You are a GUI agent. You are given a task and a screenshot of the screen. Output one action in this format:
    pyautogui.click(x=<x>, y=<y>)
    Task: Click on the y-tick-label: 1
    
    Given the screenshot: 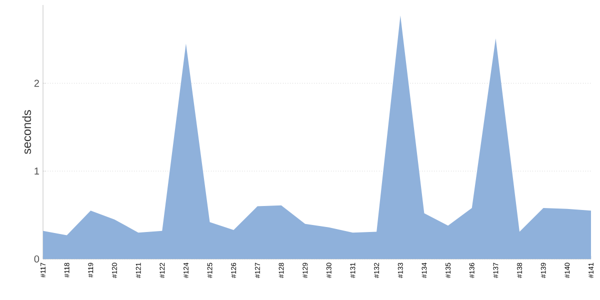 What is the action you would take?
    pyautogui.click(x=36, y=171)
    